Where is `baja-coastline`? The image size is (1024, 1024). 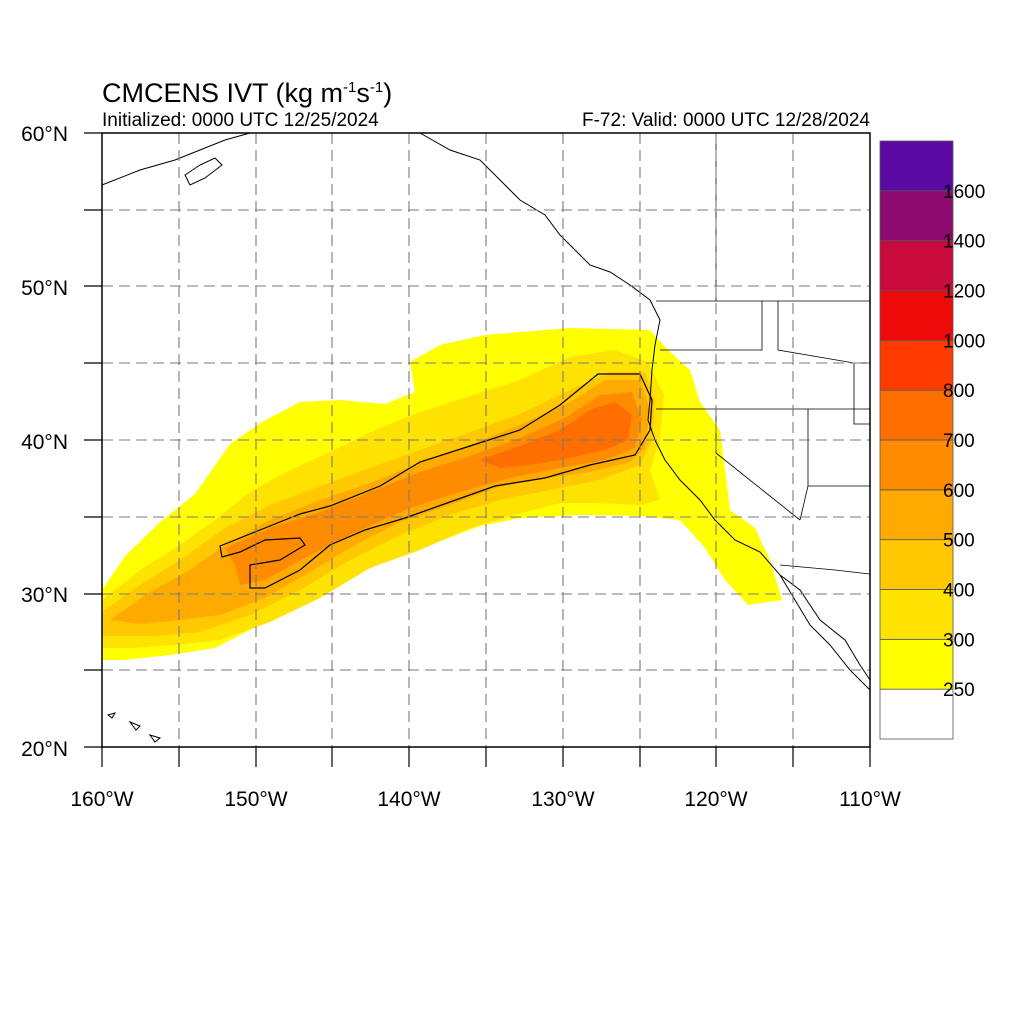
baja-coastline is located at coordinates (825, 627).